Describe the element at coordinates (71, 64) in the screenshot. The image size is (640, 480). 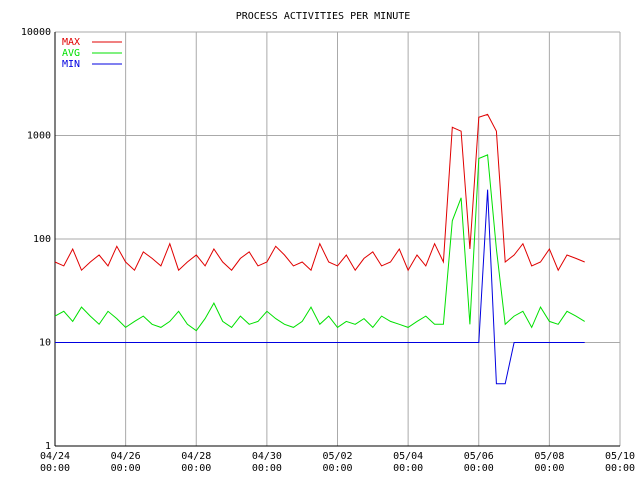
I see `legend-label: MIN` at that location.